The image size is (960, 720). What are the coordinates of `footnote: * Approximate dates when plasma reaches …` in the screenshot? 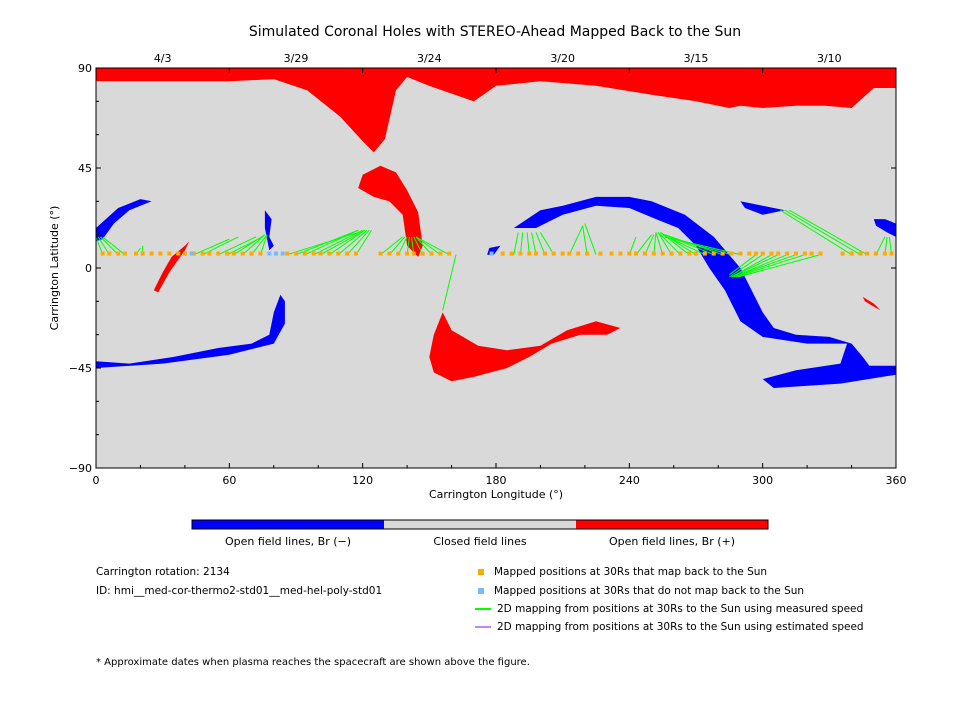 It's located at (313, 662).